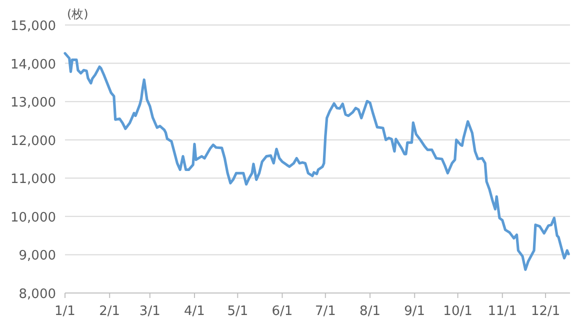 Image resolution: width=576 pixels, height=327 pixels. I want to click on x-tick-label: 2/1, so click(109, 311).